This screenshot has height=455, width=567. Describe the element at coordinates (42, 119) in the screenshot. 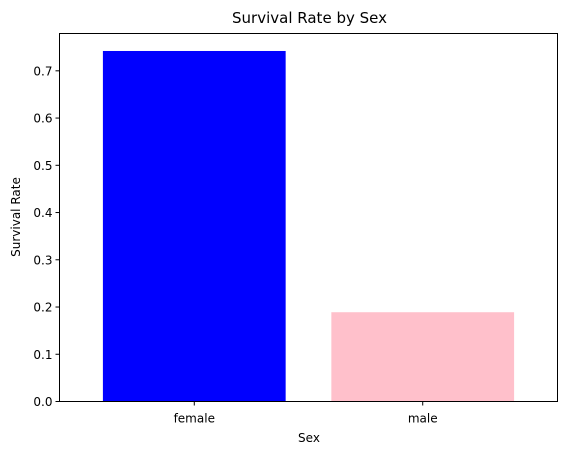

I see `y-tick-label: 0.6` at that location.